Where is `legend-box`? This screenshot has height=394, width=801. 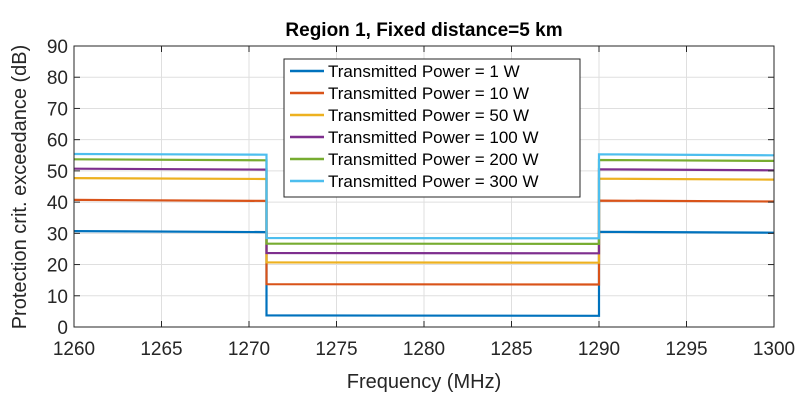 legend-box is located at coordinates (432, 128).